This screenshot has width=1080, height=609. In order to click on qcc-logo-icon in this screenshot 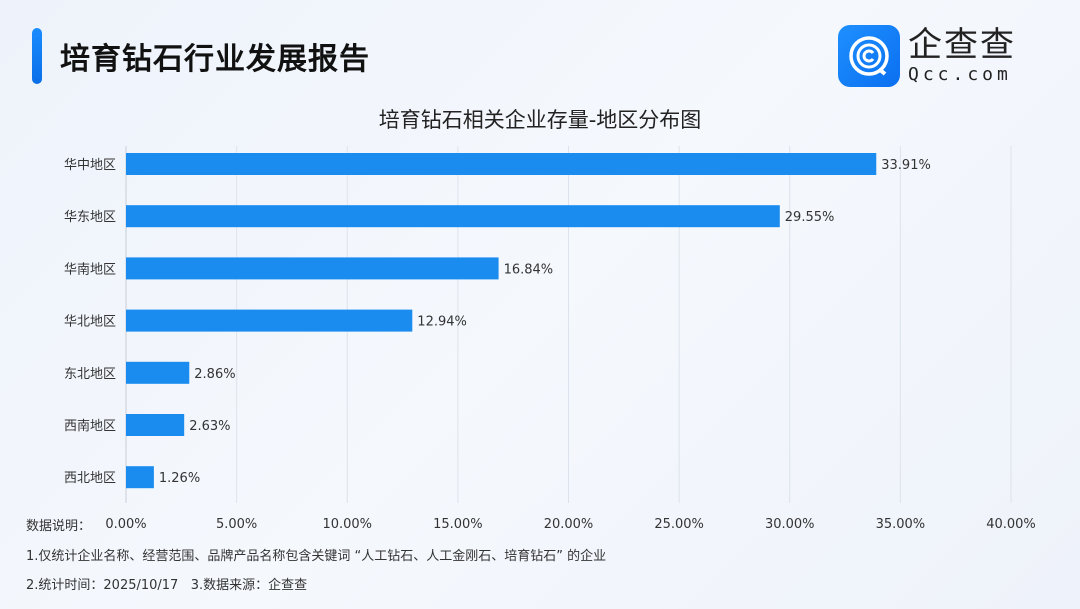, I will do `click(869, 56)`.